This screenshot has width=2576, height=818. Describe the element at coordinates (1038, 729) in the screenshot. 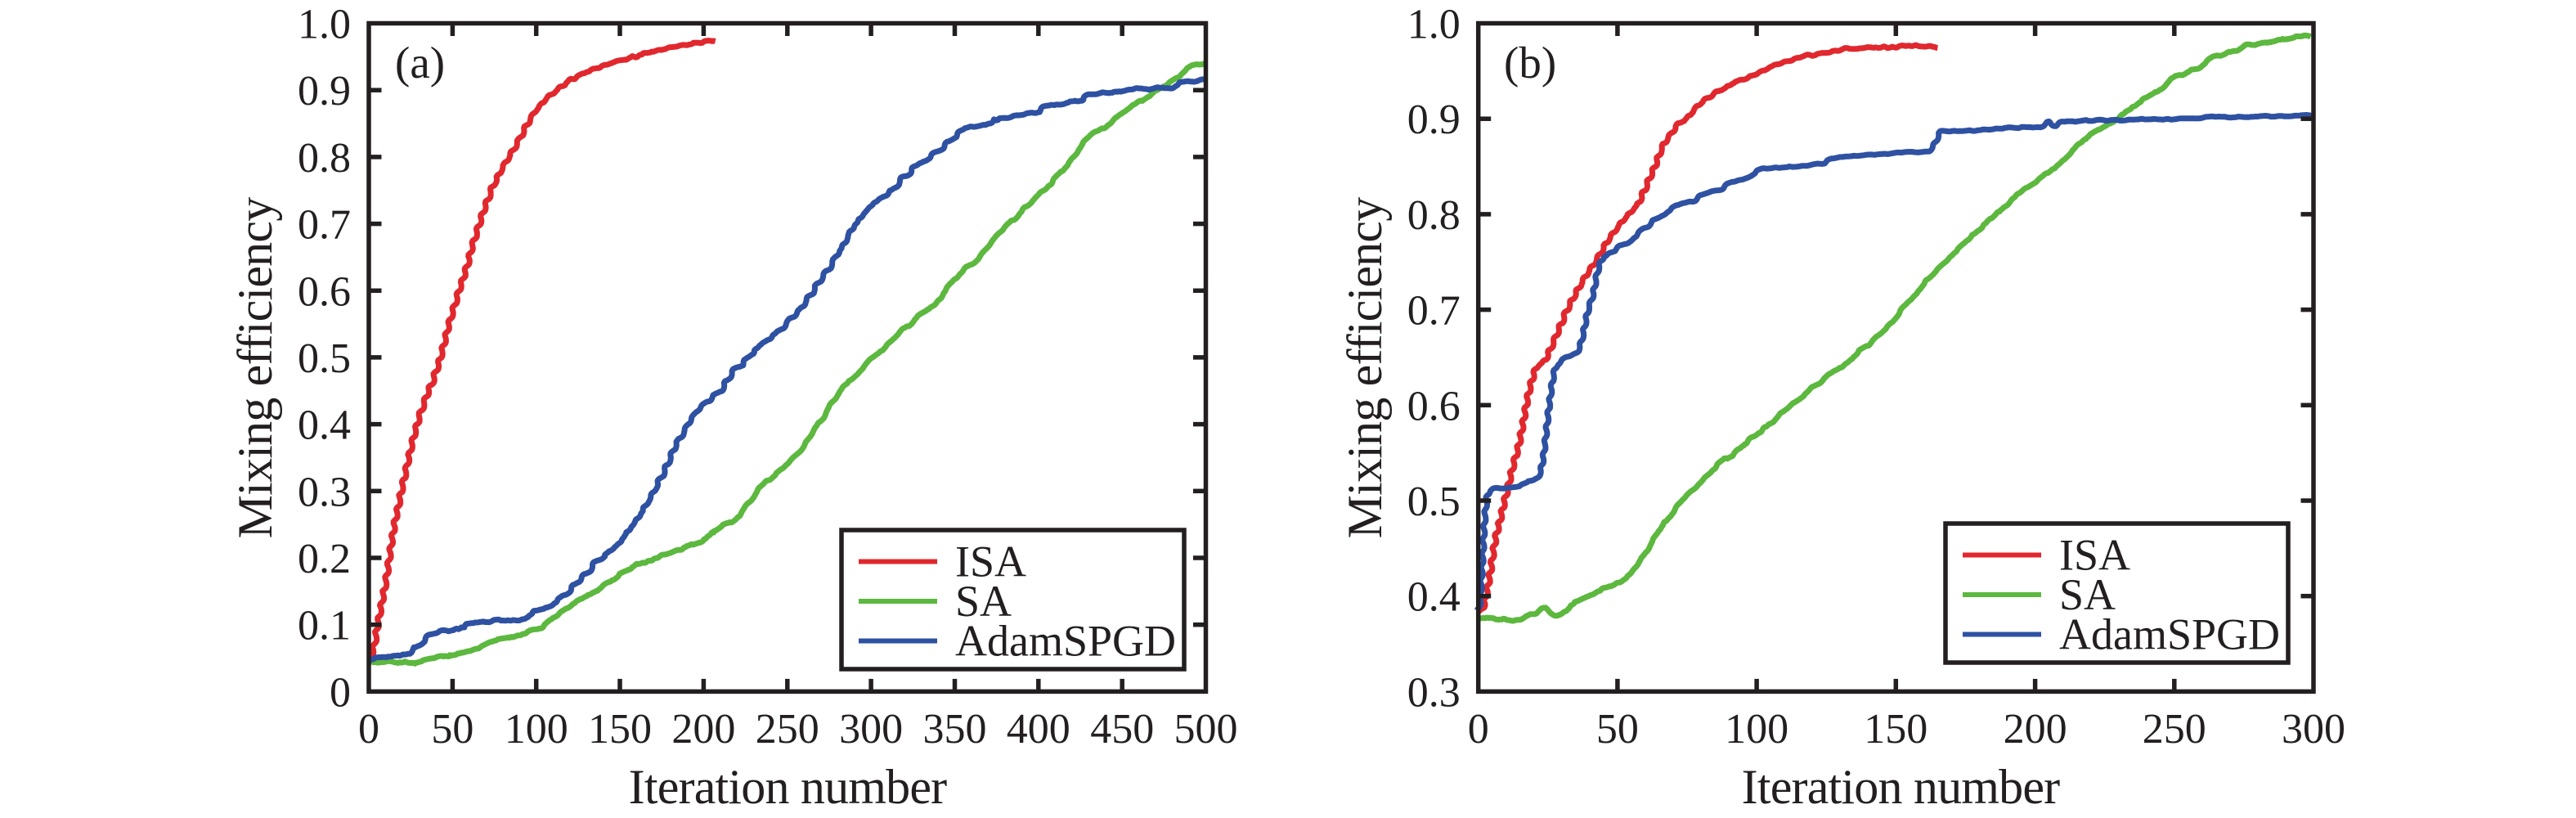

I see `svg-text: 400` at that location.